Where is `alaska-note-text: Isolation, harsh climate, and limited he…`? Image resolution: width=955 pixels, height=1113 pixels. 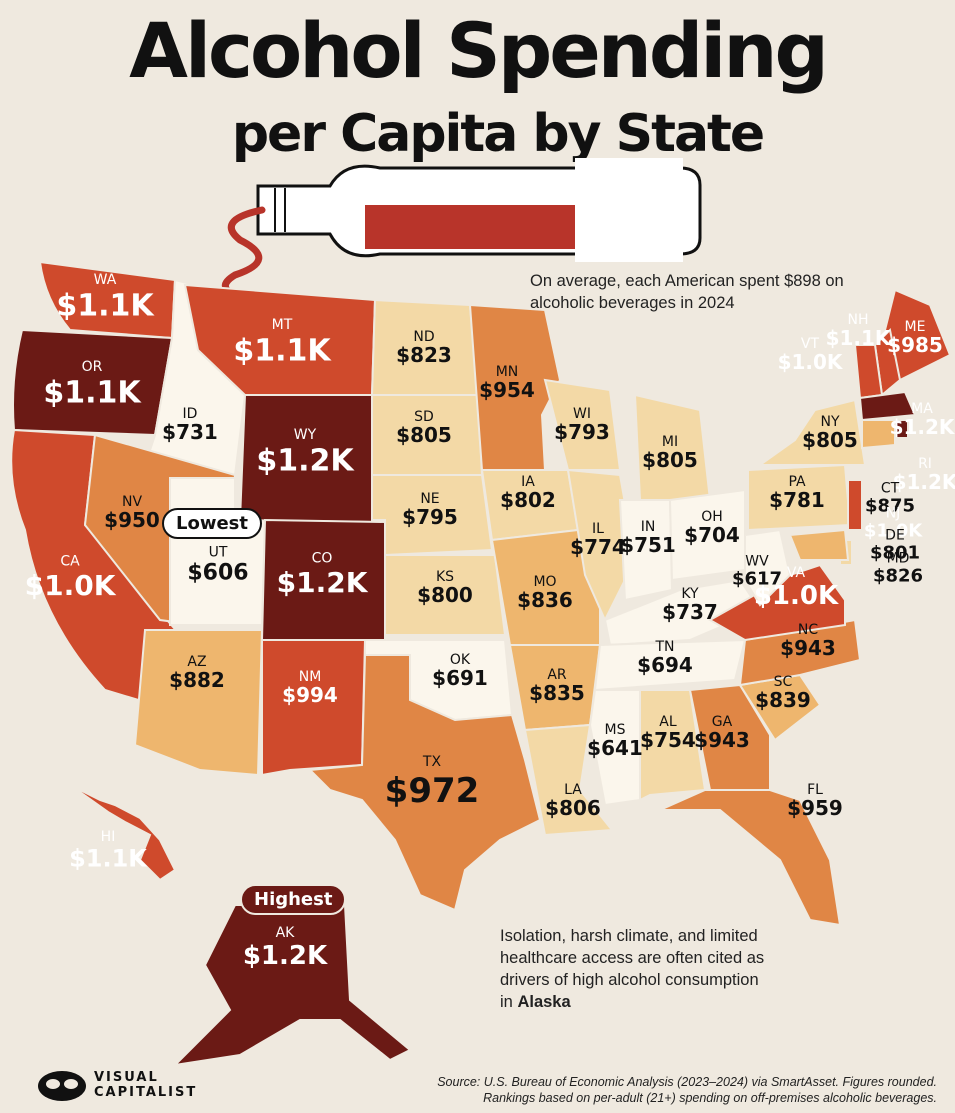
alaska-note-text: Isolation, harsh climate, and limited he… is located at coordinates (632, 969).